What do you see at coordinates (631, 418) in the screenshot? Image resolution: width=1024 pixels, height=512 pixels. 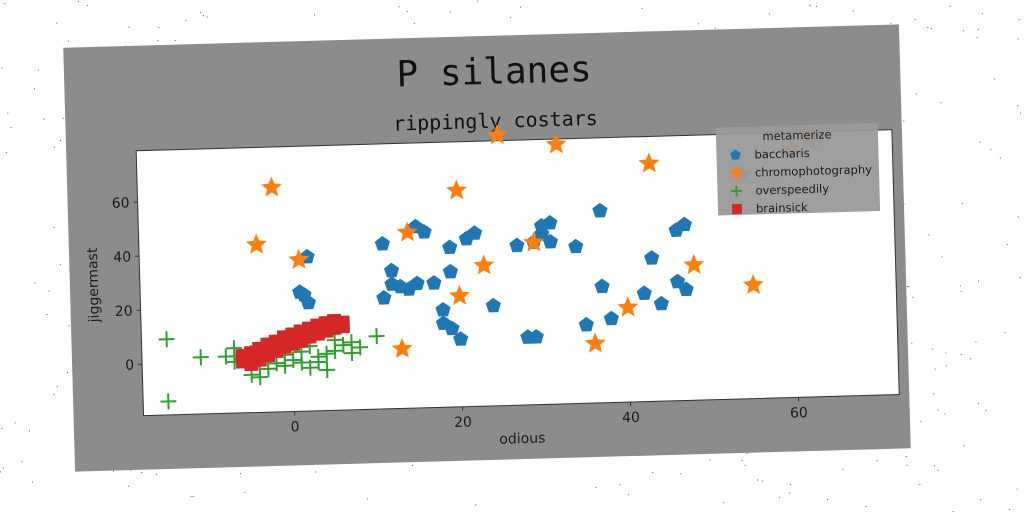 I see `x-tick-label: 40` at bounding box center [631, 418].